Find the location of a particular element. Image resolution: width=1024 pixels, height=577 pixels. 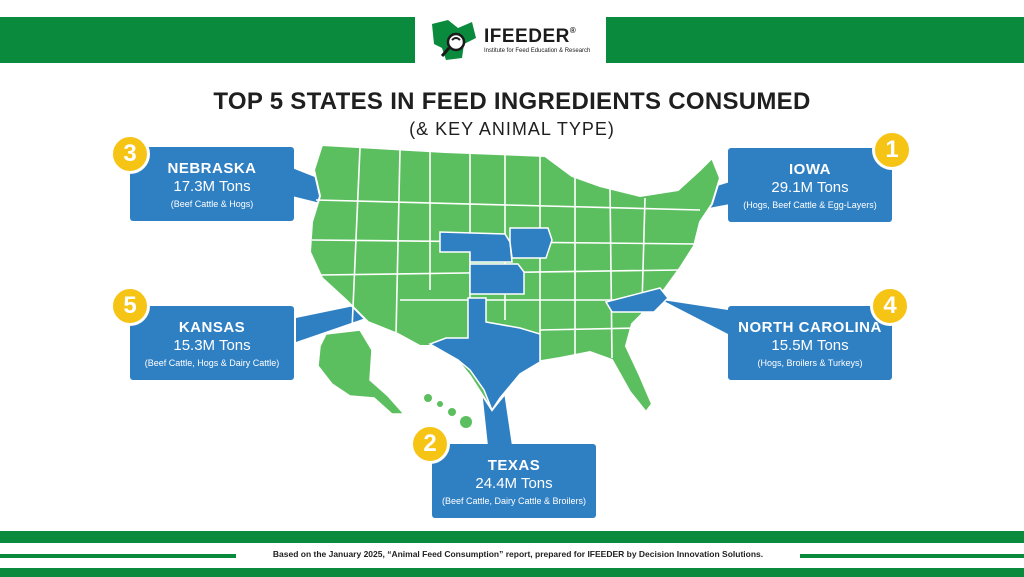

footnote-rule-left is located at coordinates (118, 556).